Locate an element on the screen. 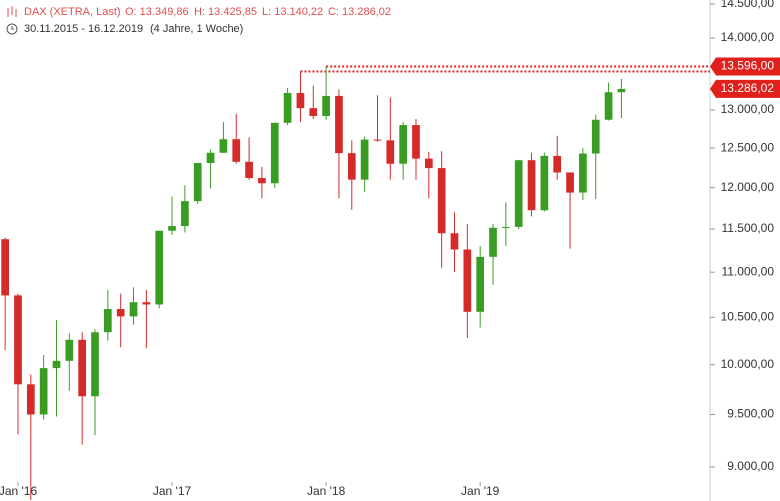  y-tick-label: 12.000,00 is located at coordinates (748, 187).